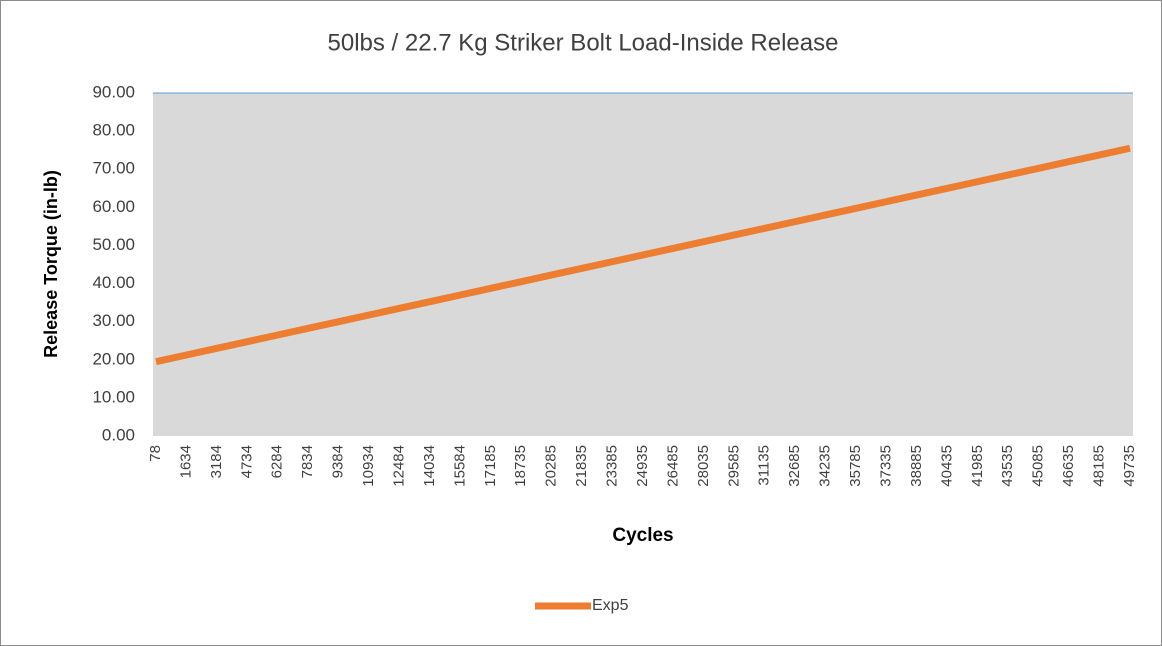  What do you see at coordinates (459, 466) in the screenshot?
I see `x-tick-label: 15584` at bounding box center [459, 466].